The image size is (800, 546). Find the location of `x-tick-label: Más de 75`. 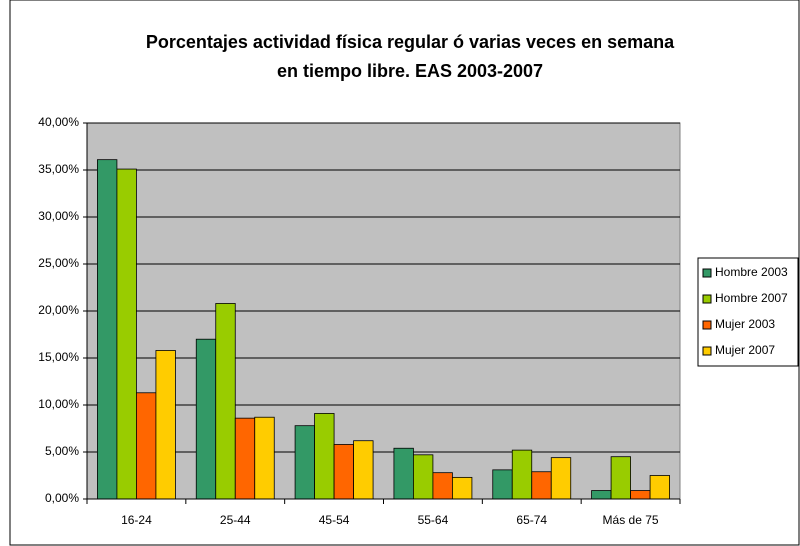

x-tick-label: Más de 75 is located at coordinates (631, 520).